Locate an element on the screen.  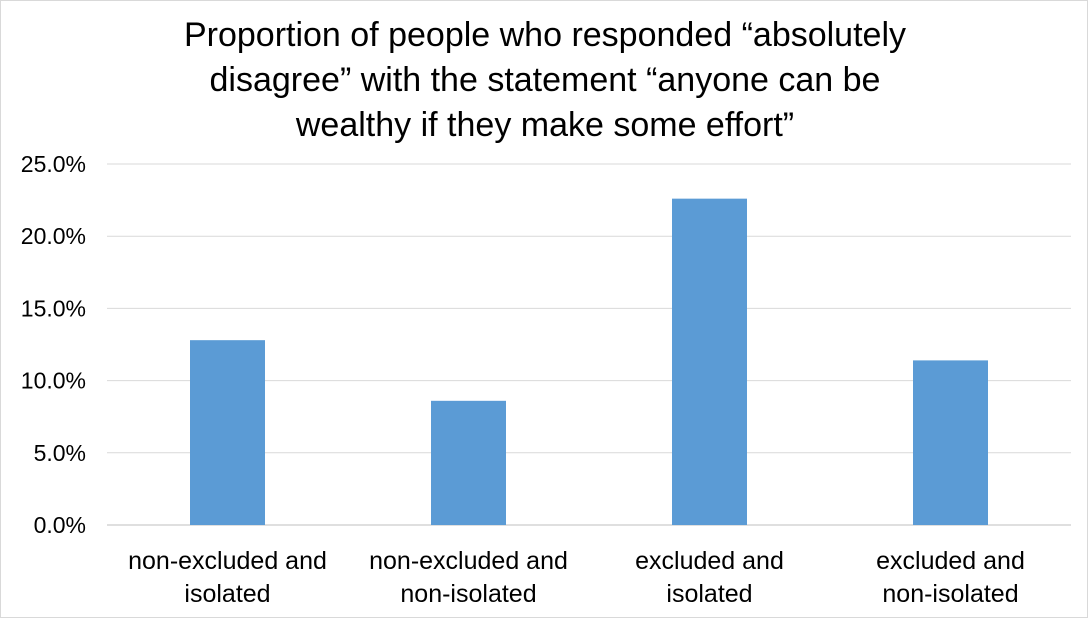
y-tick-label: 10.0% is located at coordinates (53, 381).